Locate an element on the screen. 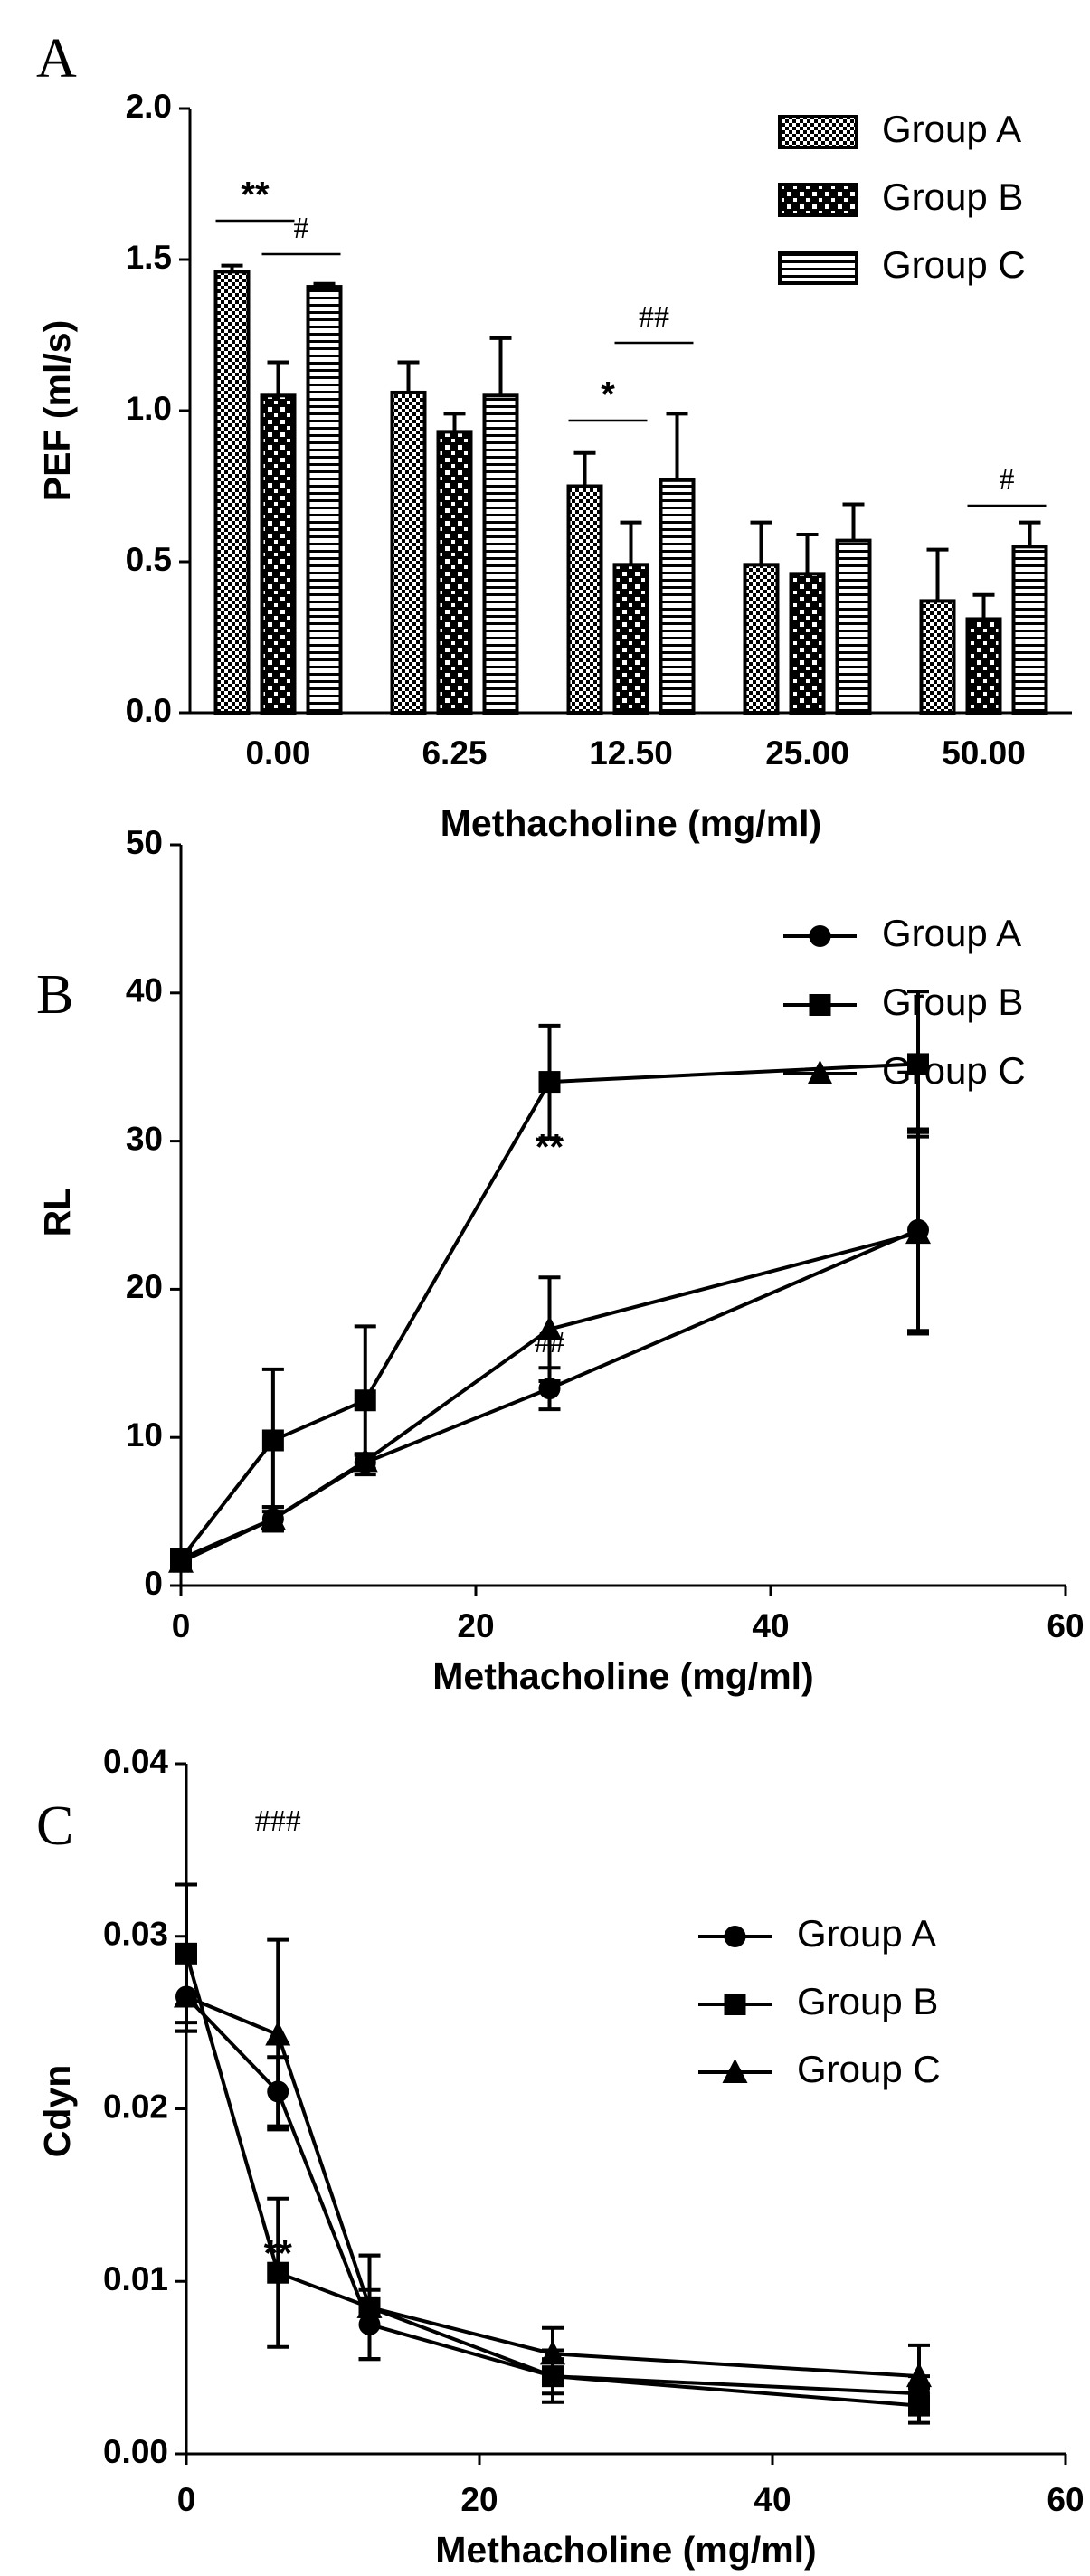 The width and height of the screenshot is (1090, 2576). annotation: * is located at coordinates (608, 395).